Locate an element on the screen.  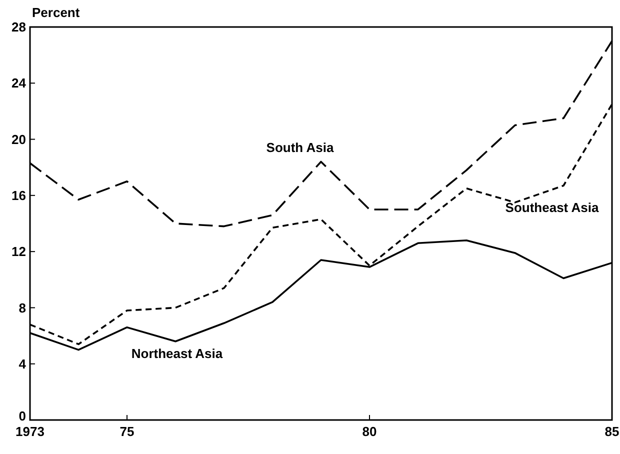
y-tick-label: 8 is located at coordinates (22, 308).